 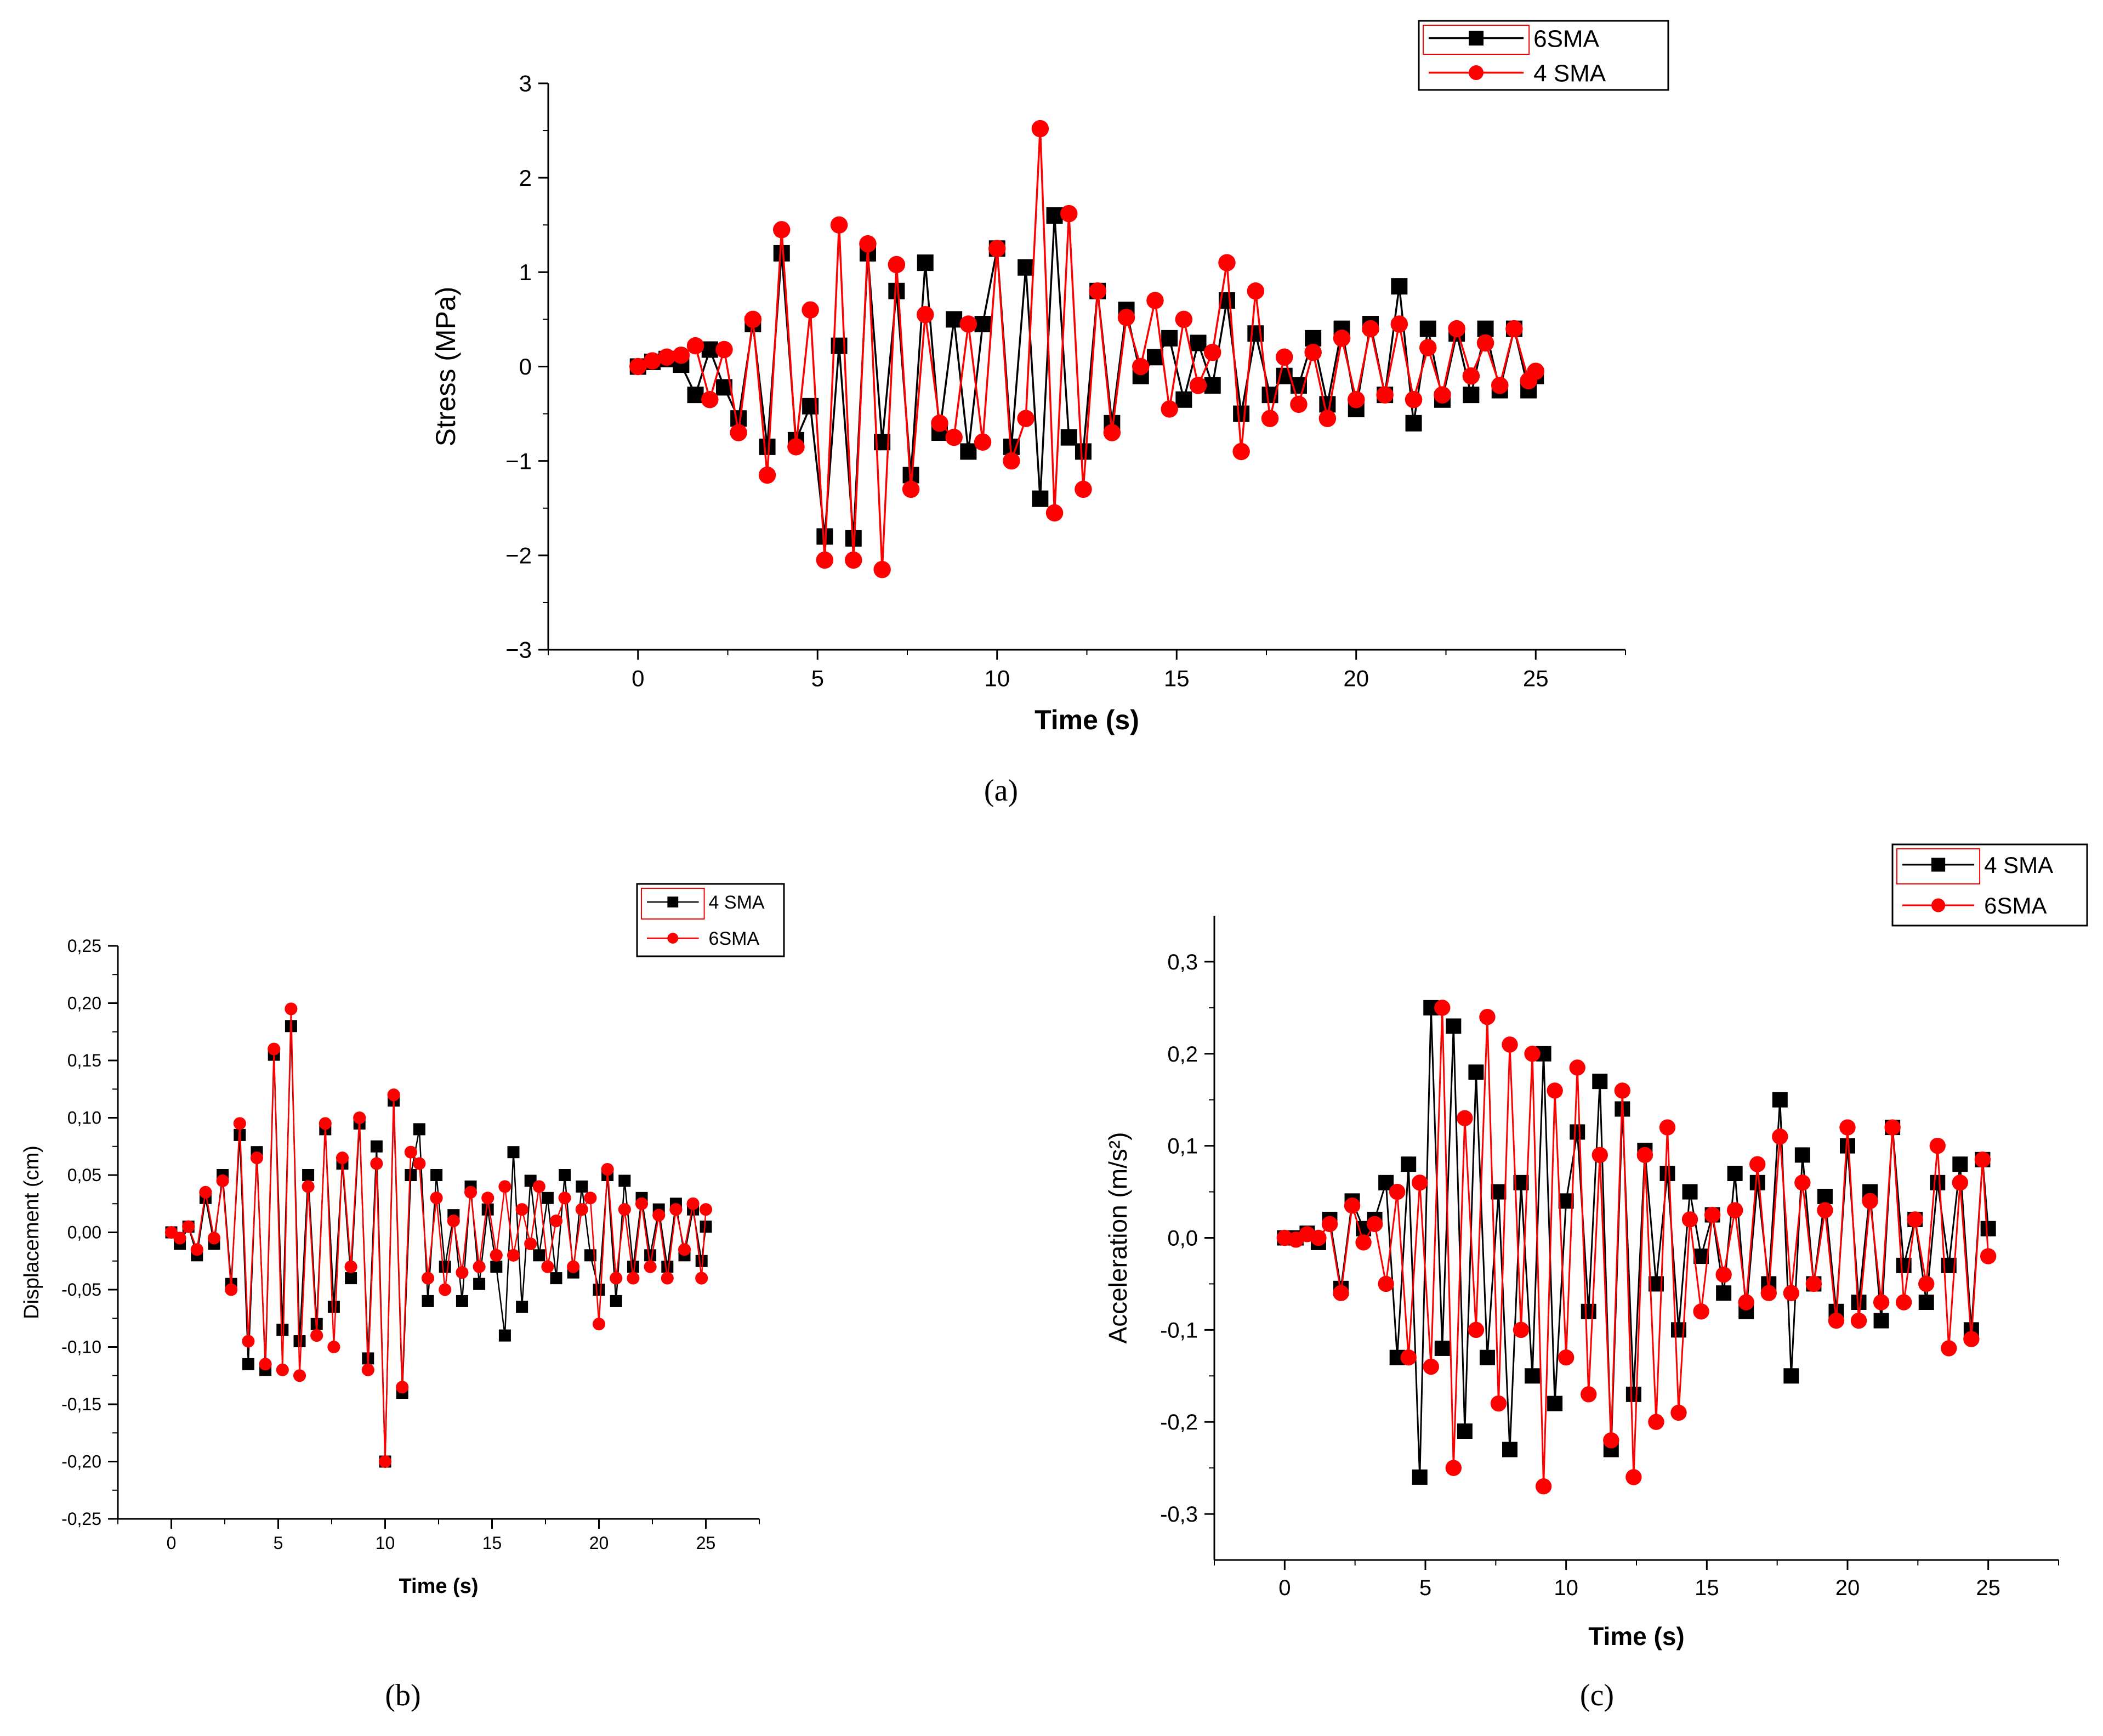 What do you see at coordinates (1566, 1588) in the screenshot?
I see `x-tick-label: 10` at bounding box center [1566, 1588].